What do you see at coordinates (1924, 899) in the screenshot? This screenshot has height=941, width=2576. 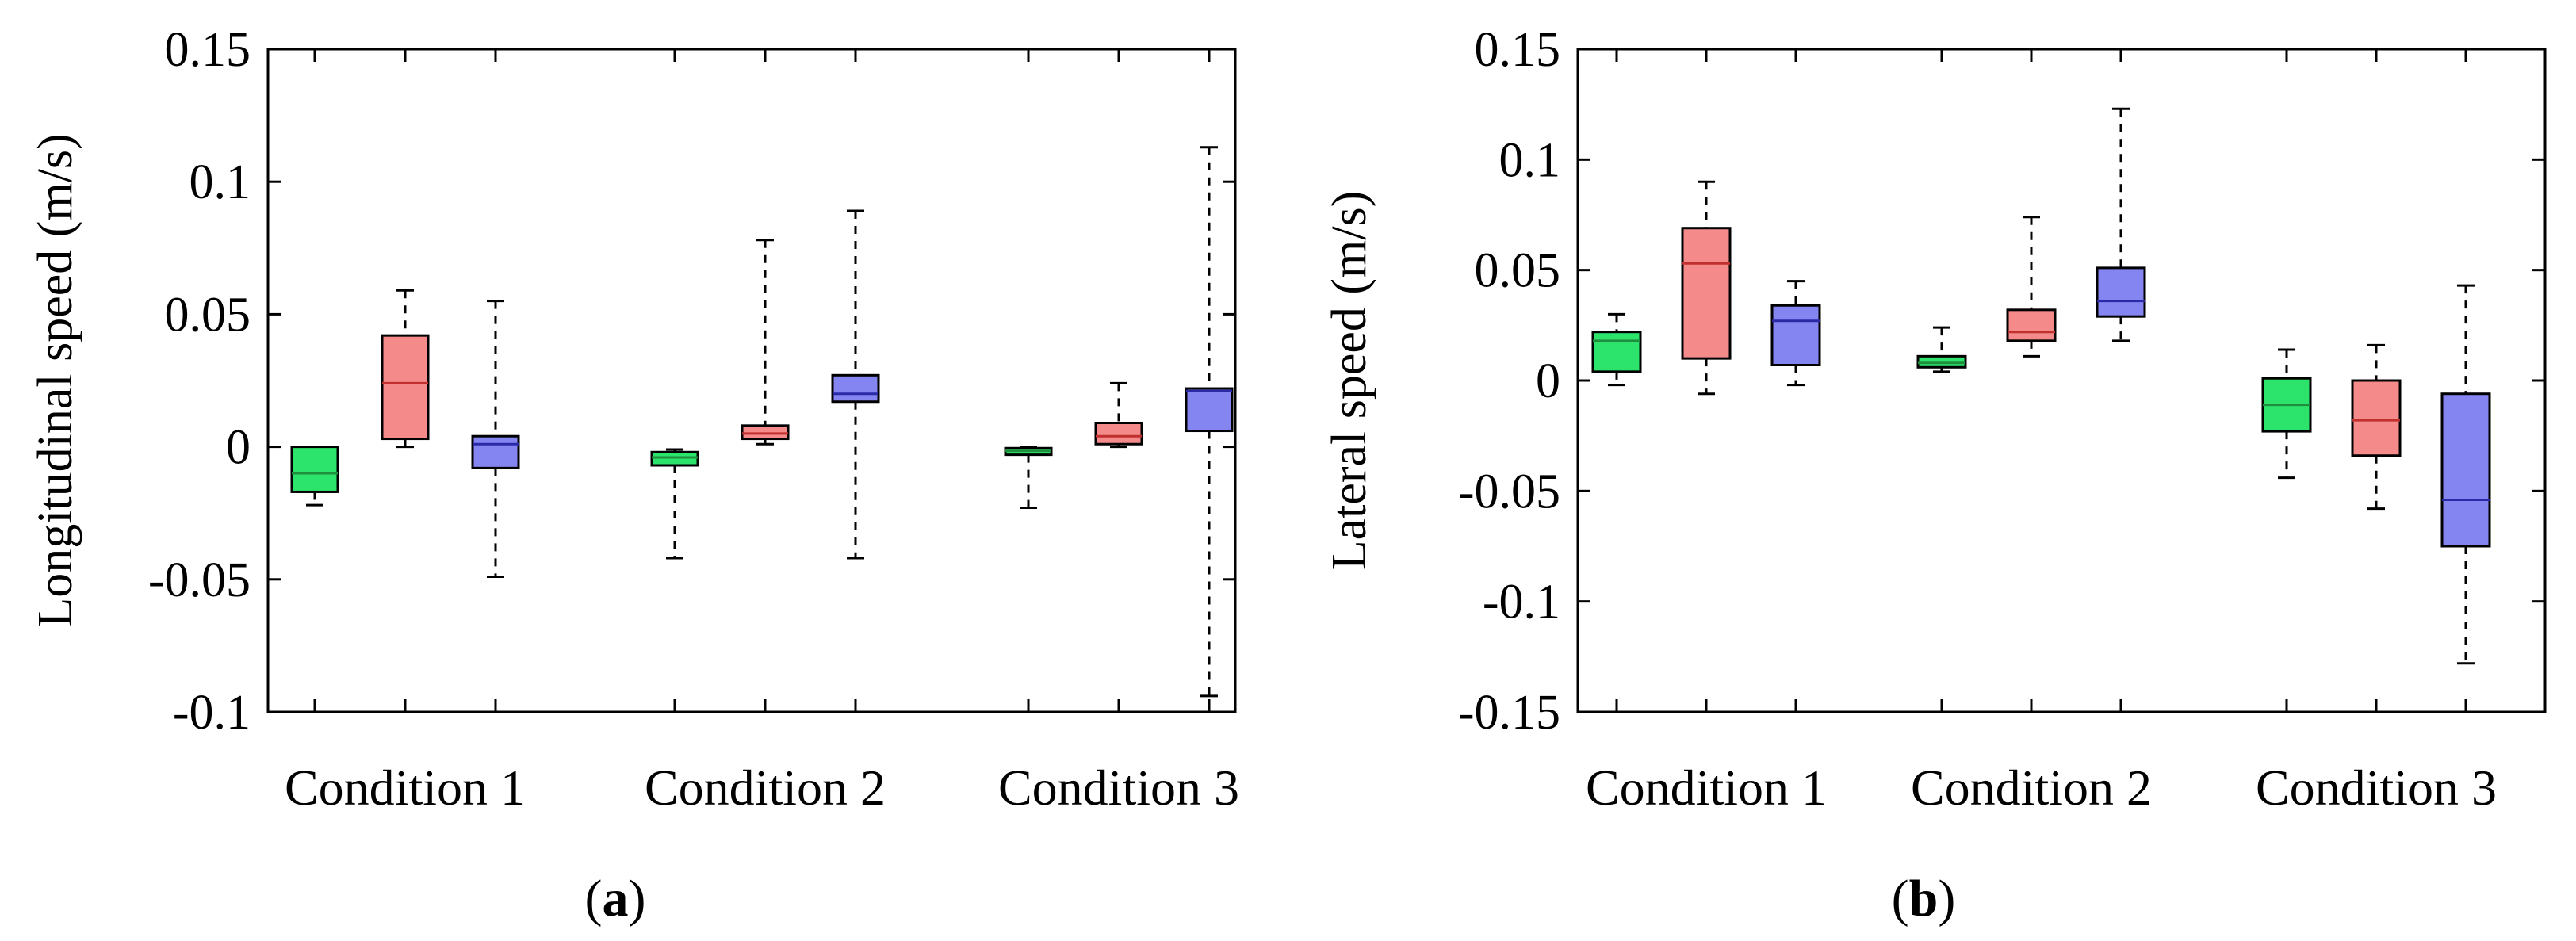 I see `panel-b-label: (b)` at bounding box center [1924, 899].